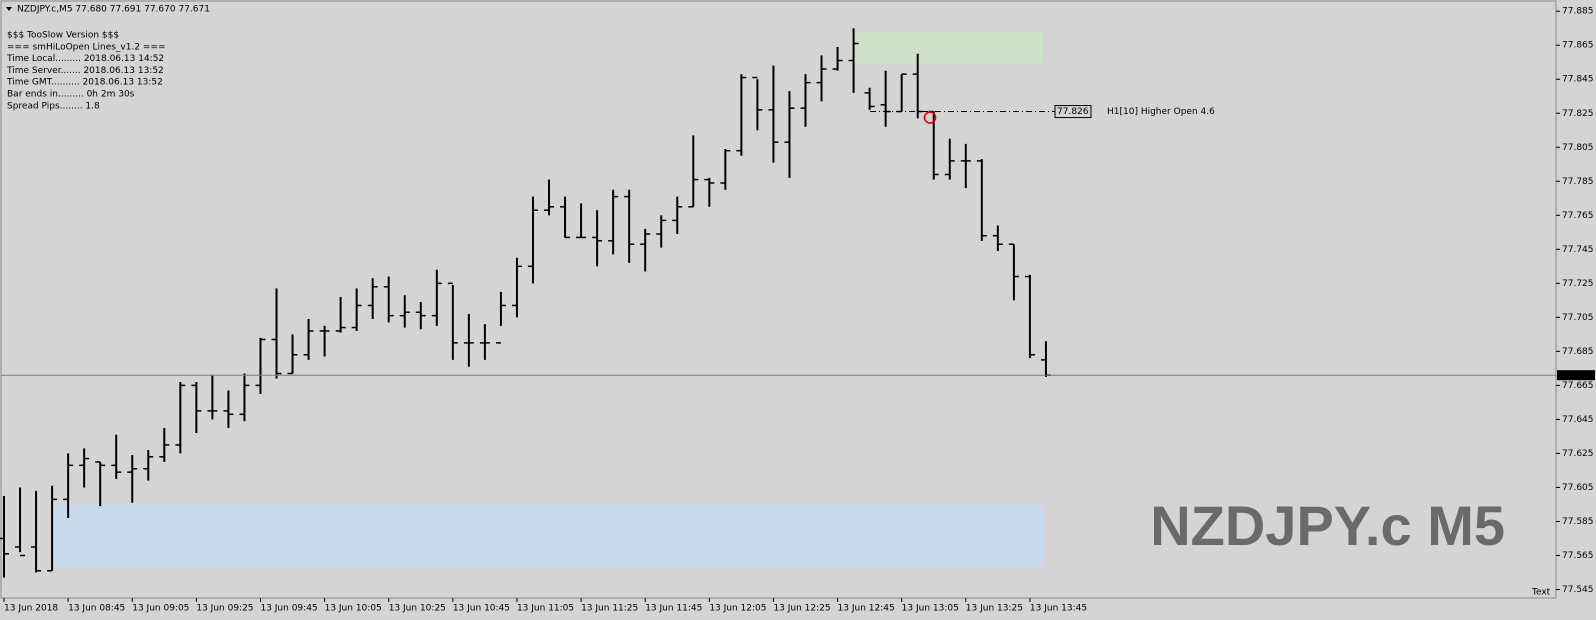  I want to click on x-tick-label: 13 Jun 11:25, so click(609, 609).